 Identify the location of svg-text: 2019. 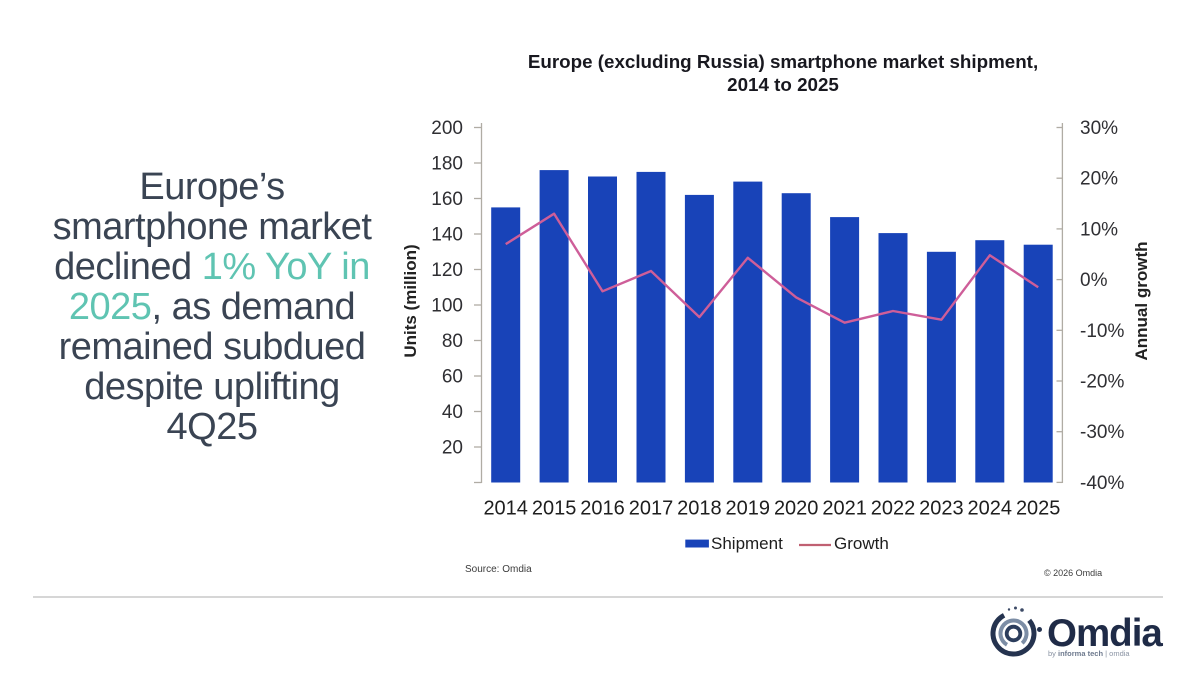
(748, 509).